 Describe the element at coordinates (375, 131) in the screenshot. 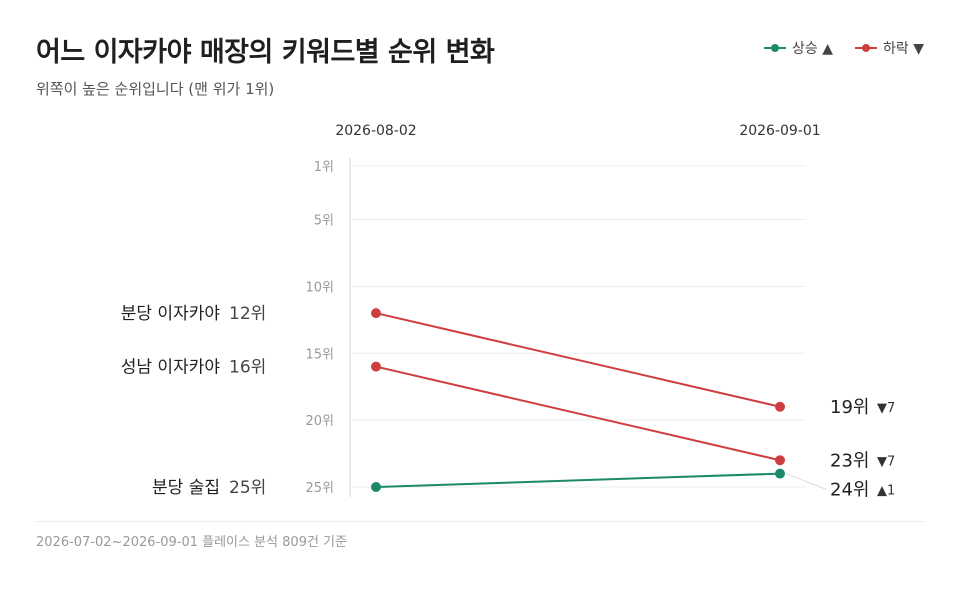

I see `x-label-start: 2026-08-02` at that location.